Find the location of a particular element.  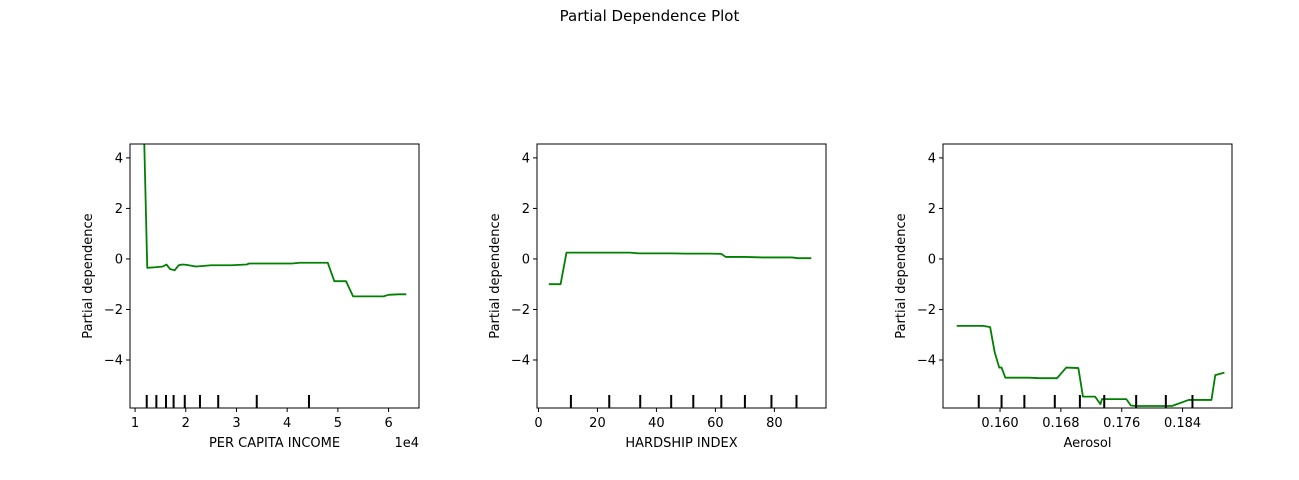

x-tick-label: 5 is located at coordinates (338, 423).